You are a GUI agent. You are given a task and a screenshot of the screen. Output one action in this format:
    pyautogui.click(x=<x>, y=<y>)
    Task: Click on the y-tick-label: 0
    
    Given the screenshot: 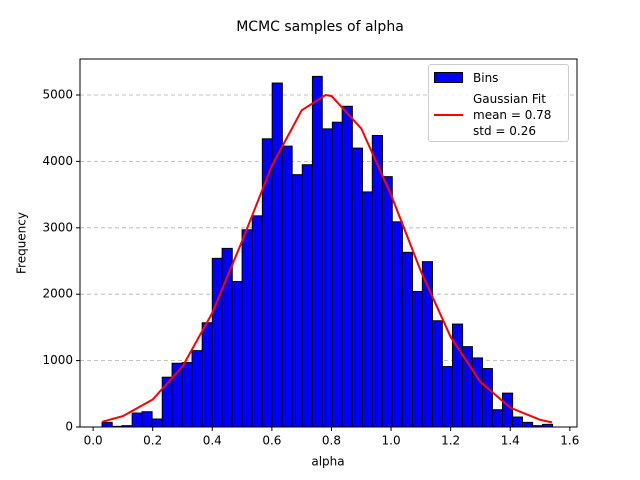 What is the action you would take?
    pyautogui.click(x=69, y=427)
    